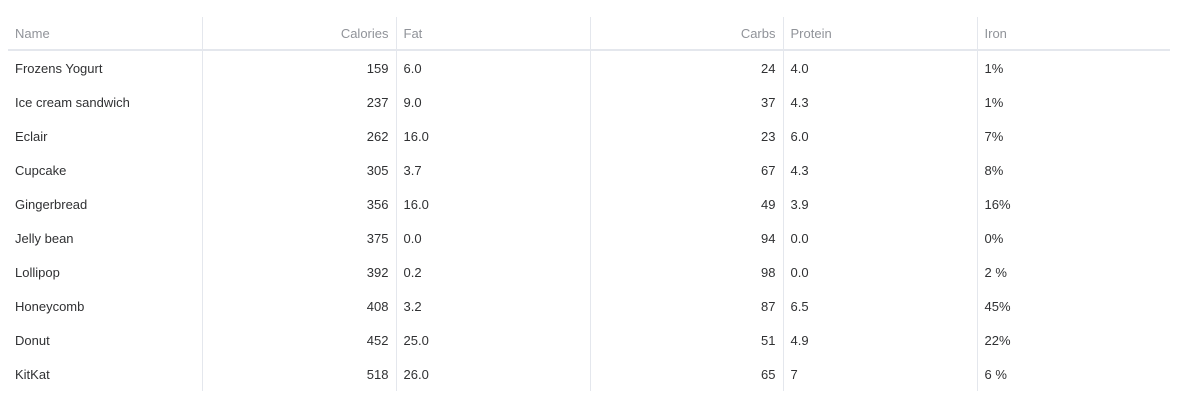 This screenshot has width=1178, height=411. Describe the element at coordinates (493, 170) in the screenshot. I see `cell-fat: 3.7` at that location.